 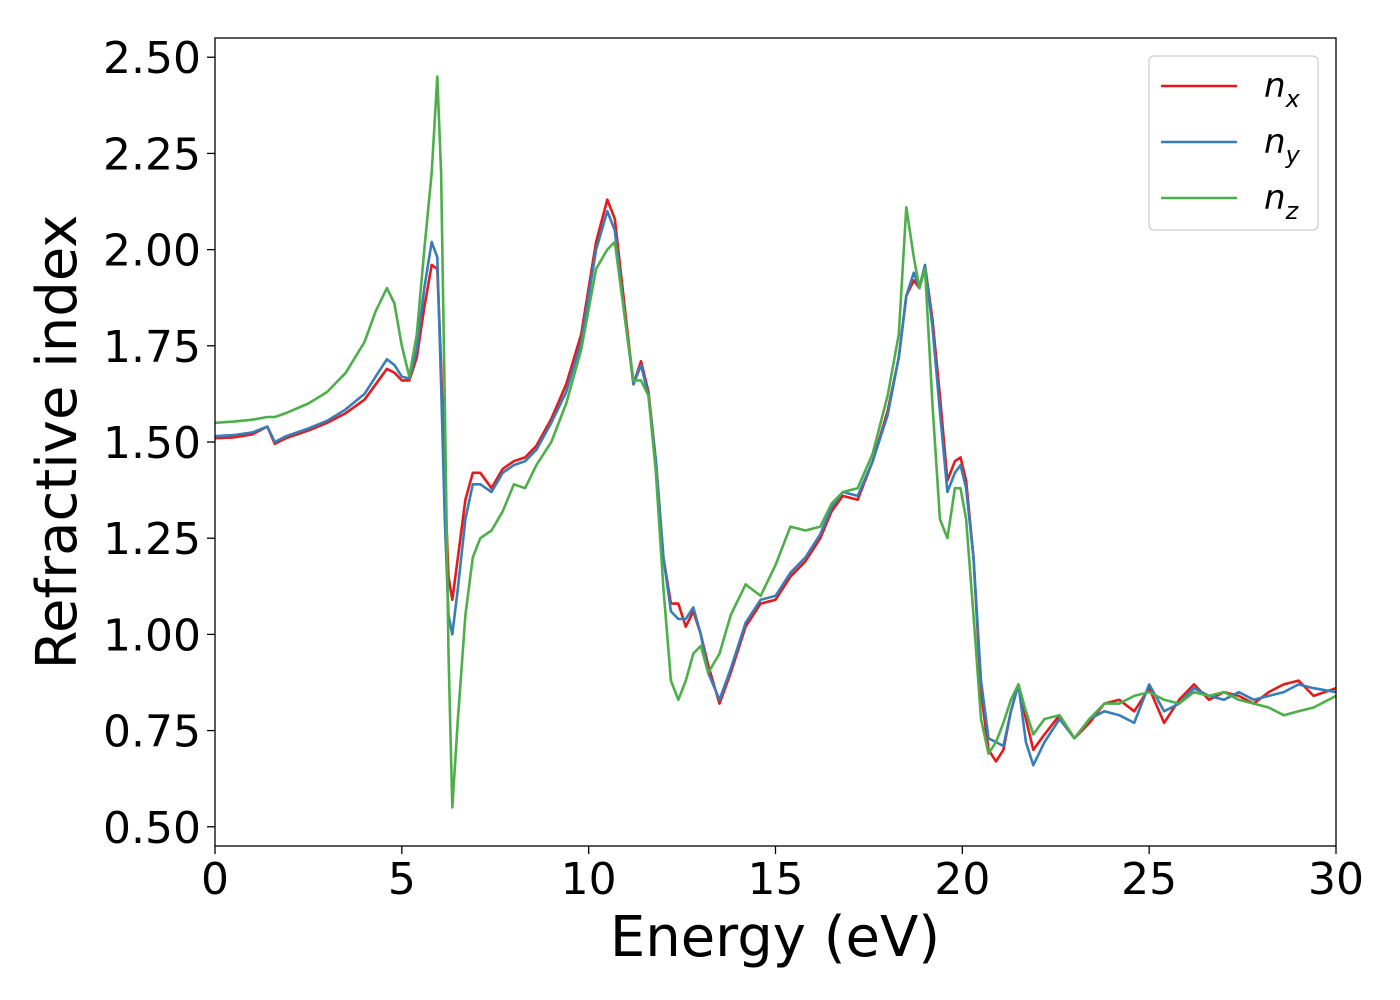 What do you see at coordinates (152, 443) in the screenshot?
I see `y-tick-label: 1.50` at bounding box center [152, 443].